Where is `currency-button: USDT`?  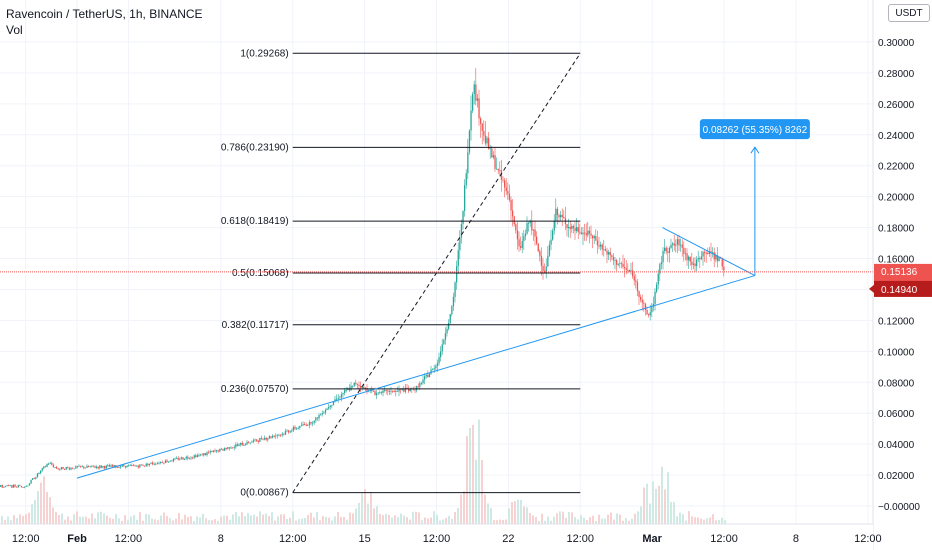 currency-button: USDT is located at coordinates (909, 13).